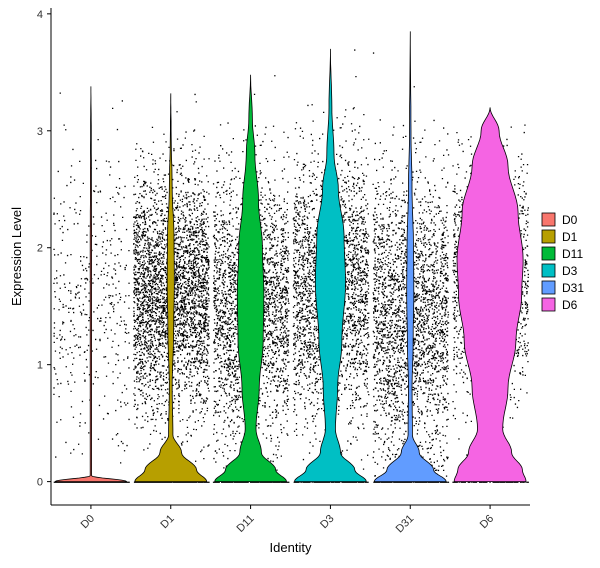 This screenshot has height=568, width=600. What do you see at coordinates (548, 219) in the screenshot?
I see `legend-swatch-D0` at bounding box center [548, 219].